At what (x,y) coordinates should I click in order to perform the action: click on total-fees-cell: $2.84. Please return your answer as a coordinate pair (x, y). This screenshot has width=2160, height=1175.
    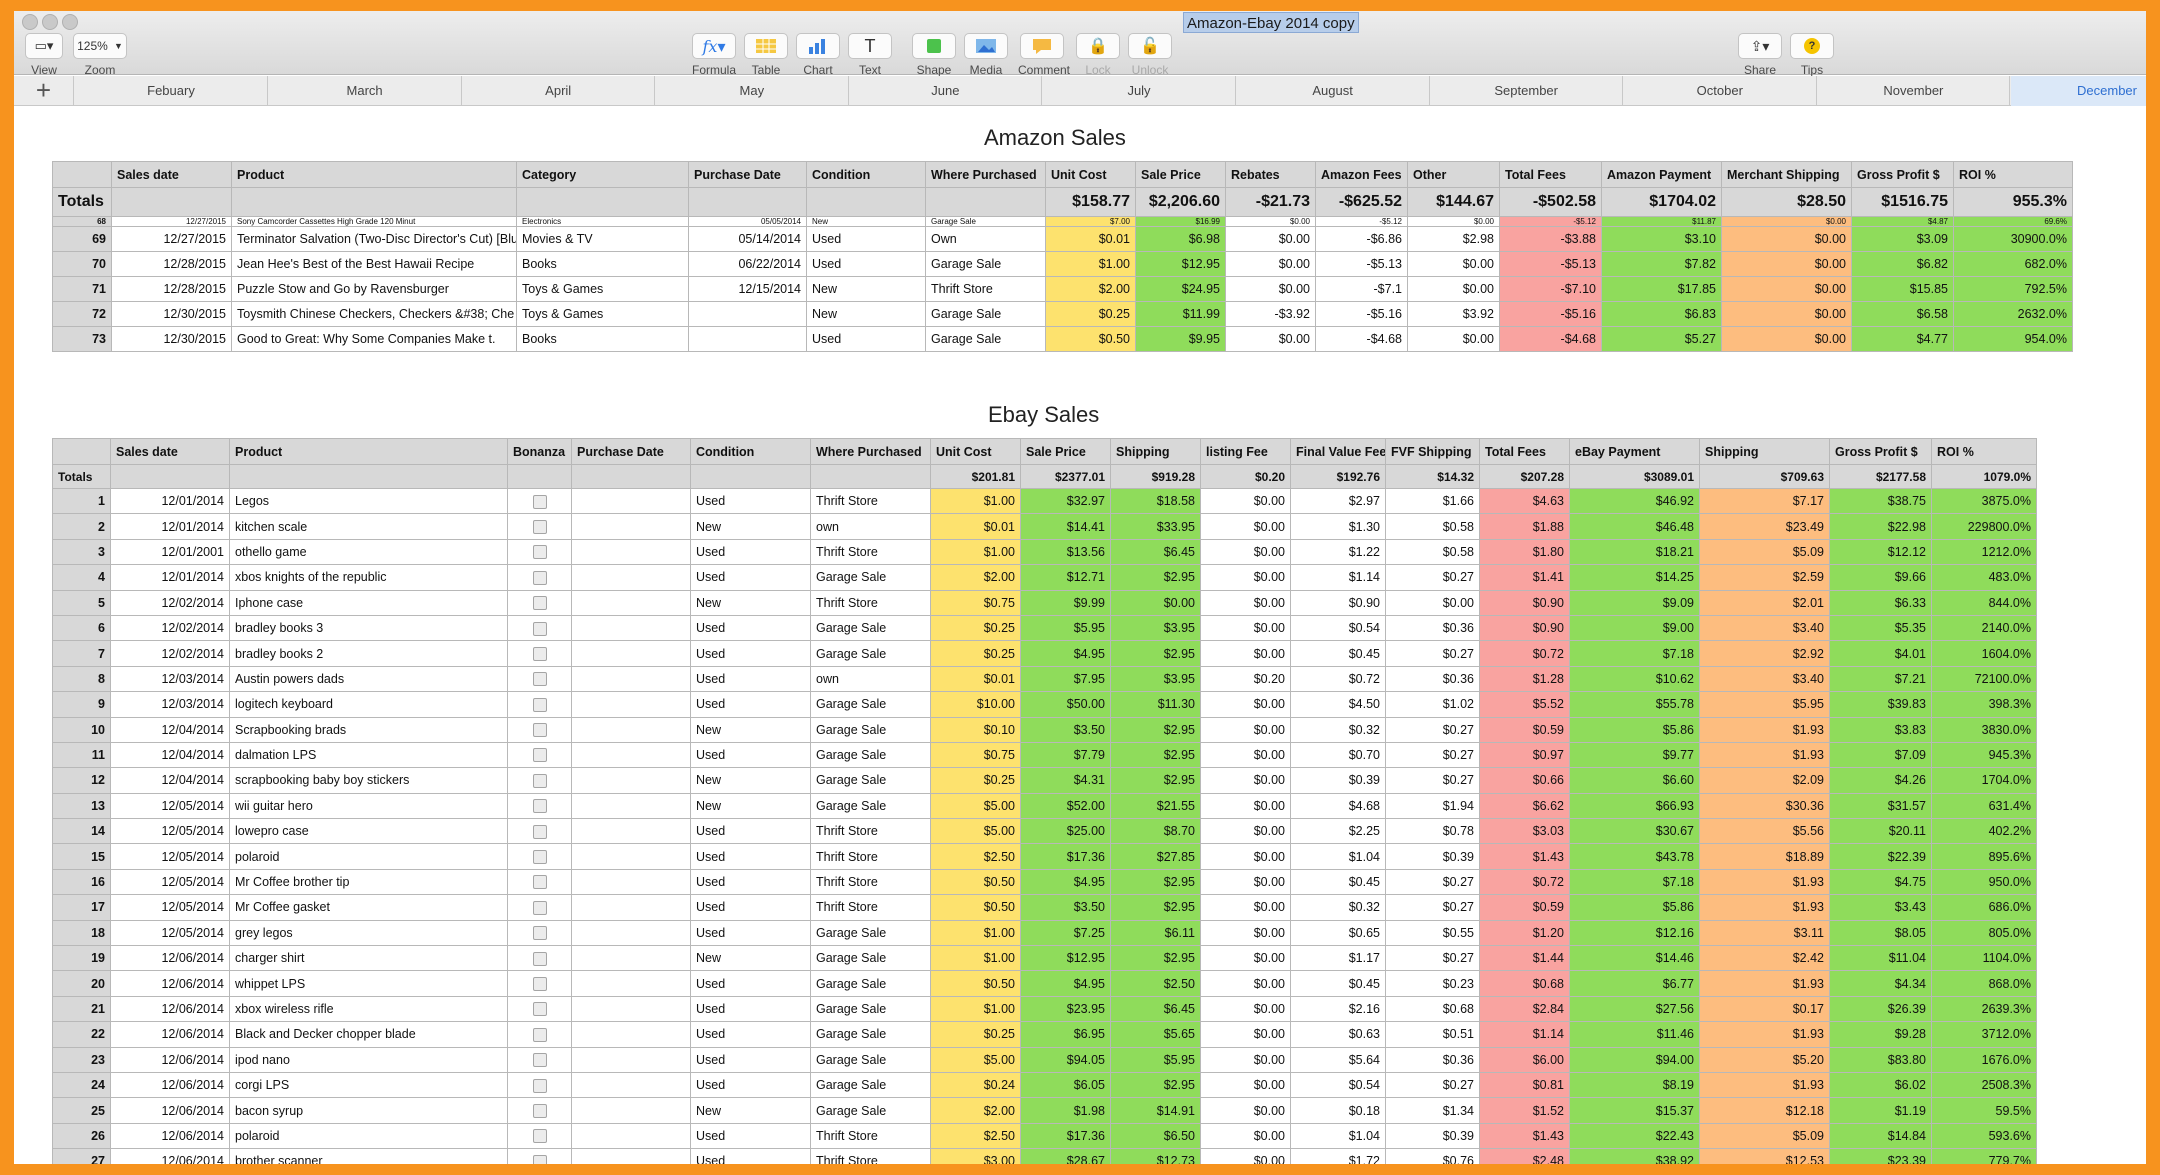
    Looking at the image, I should click on (1524, 1009).